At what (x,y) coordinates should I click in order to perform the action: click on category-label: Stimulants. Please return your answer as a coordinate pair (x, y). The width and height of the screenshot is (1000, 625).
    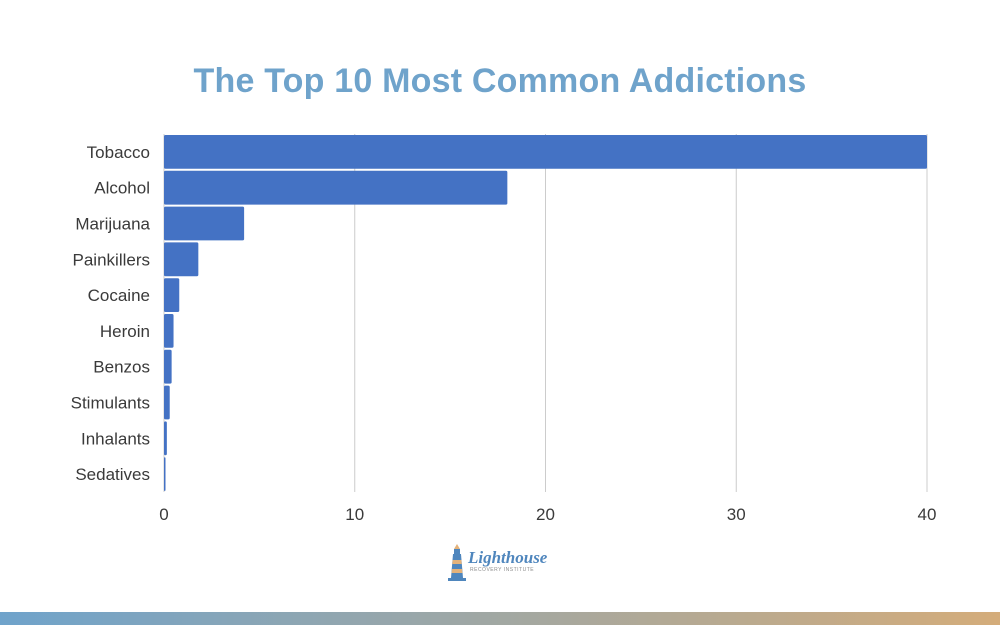
    Looking at the image, I should click on (110, 403).